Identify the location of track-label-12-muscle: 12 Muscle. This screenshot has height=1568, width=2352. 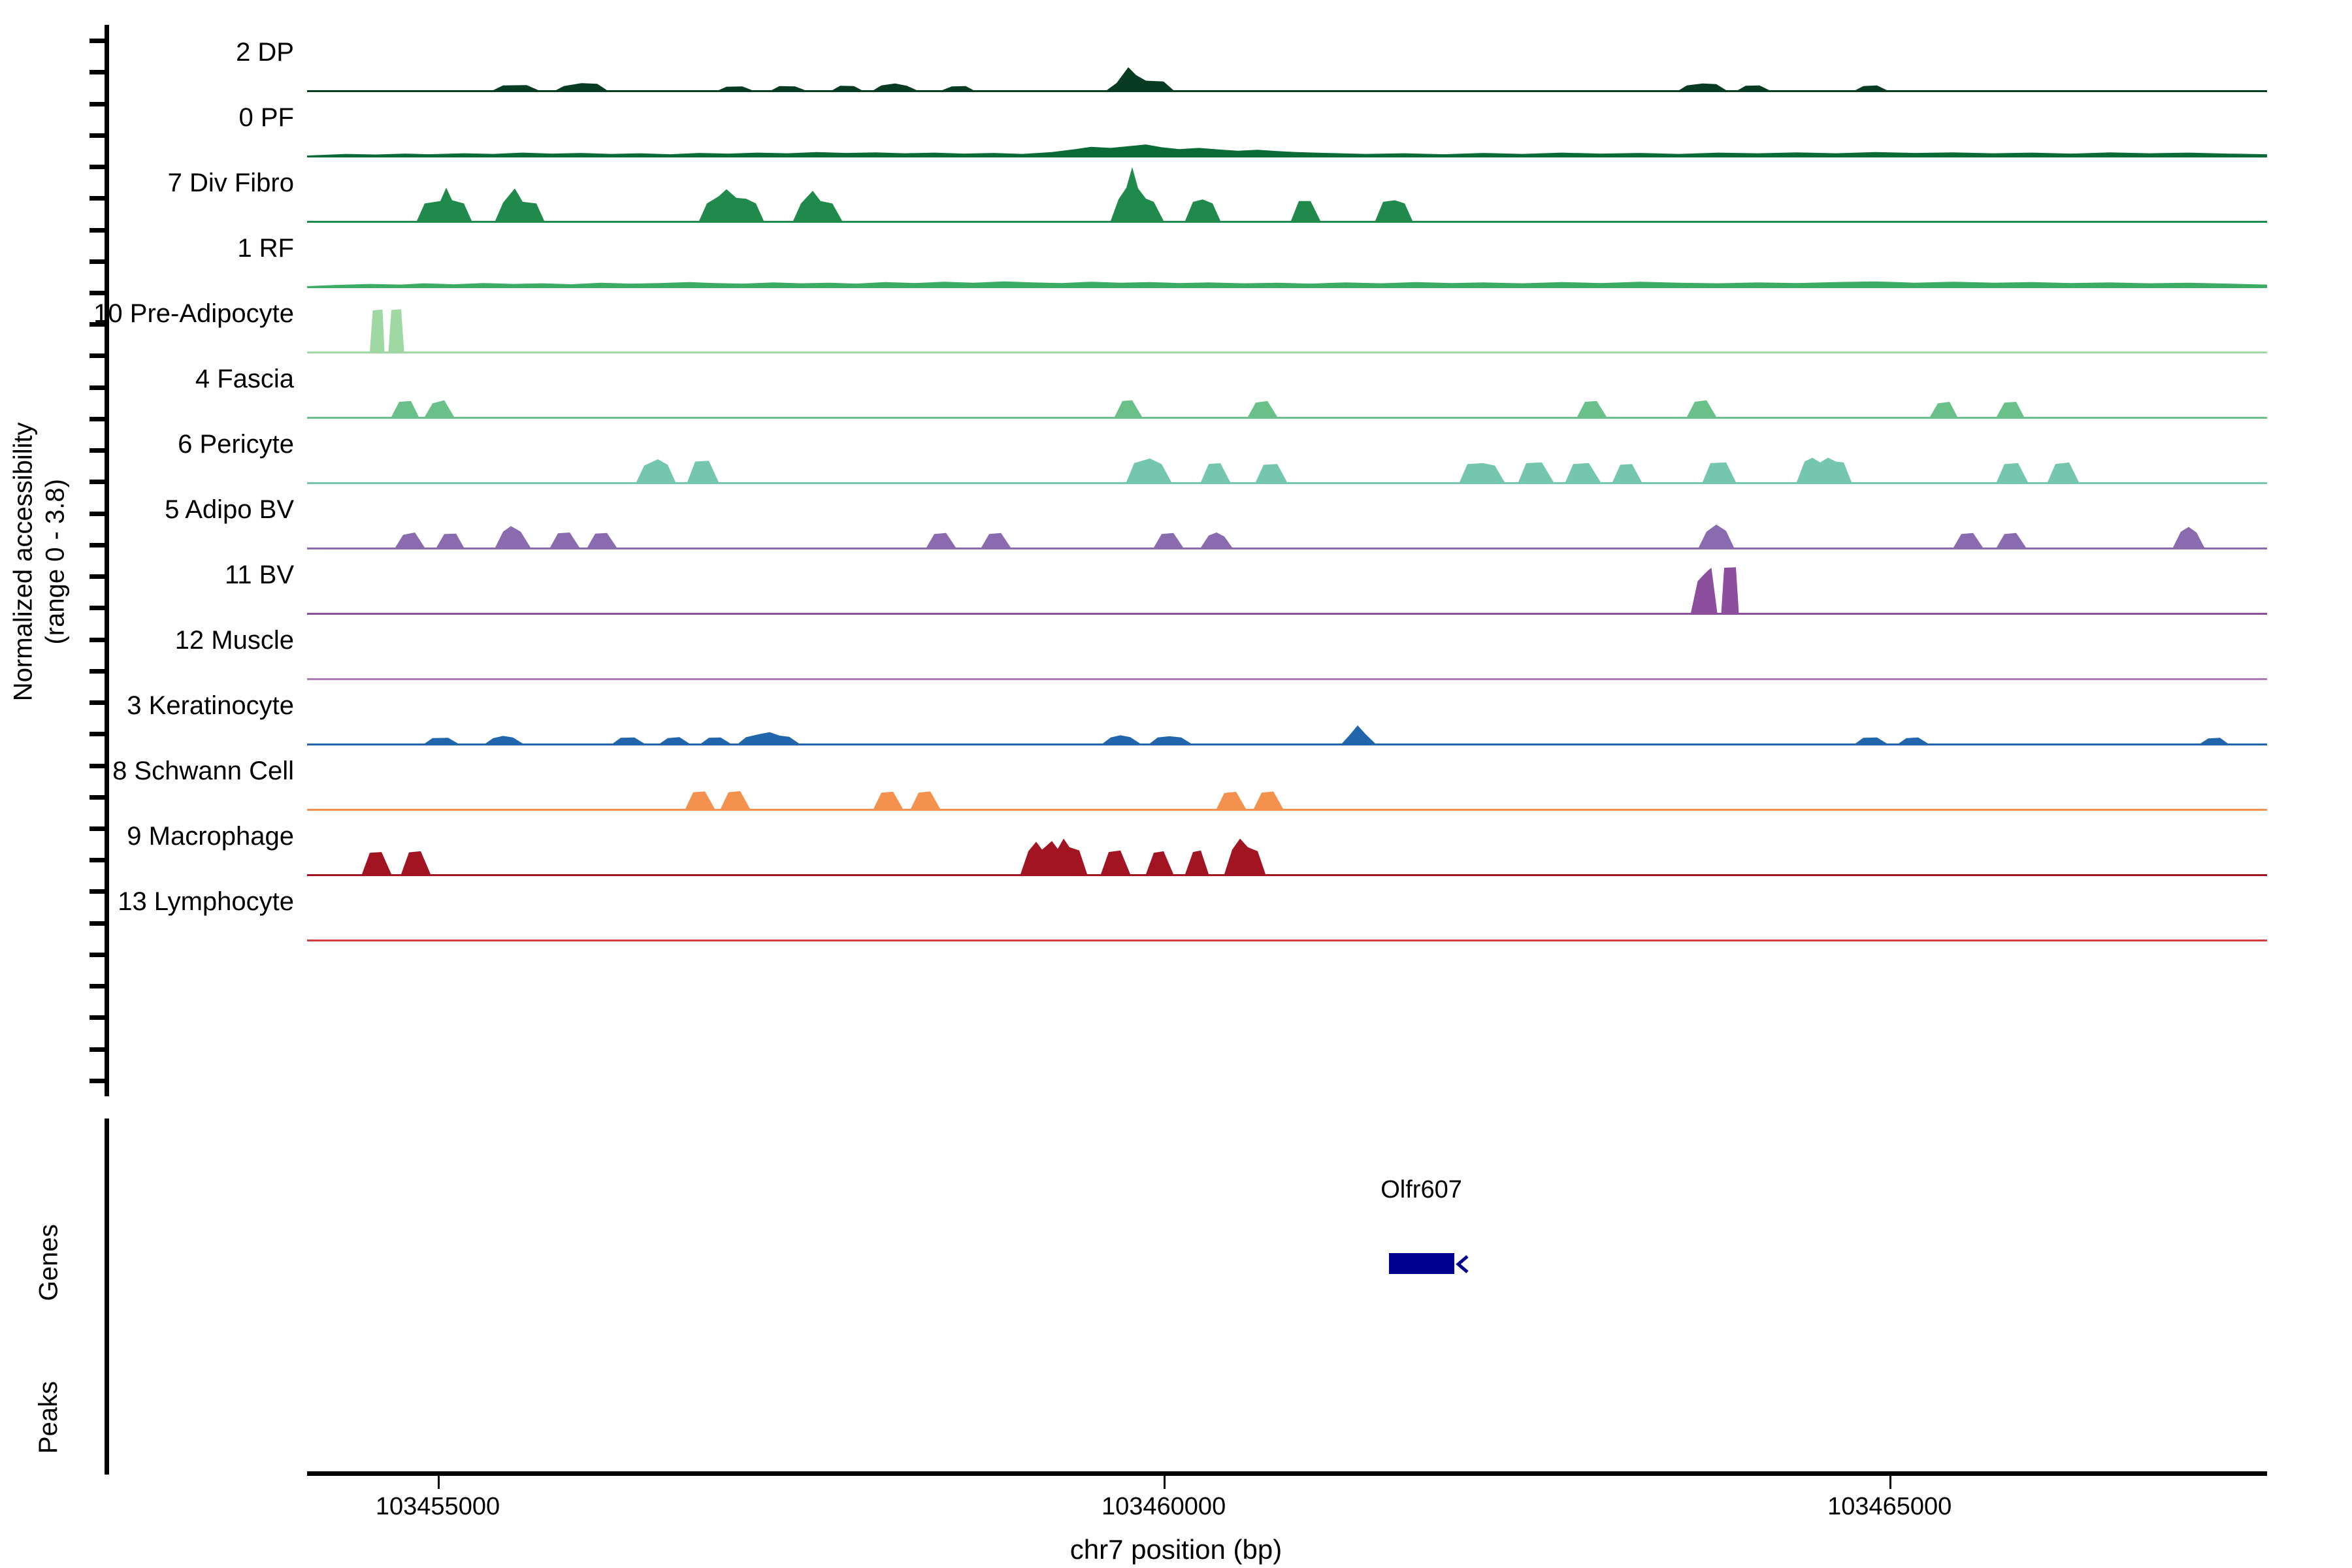
(234, 640).